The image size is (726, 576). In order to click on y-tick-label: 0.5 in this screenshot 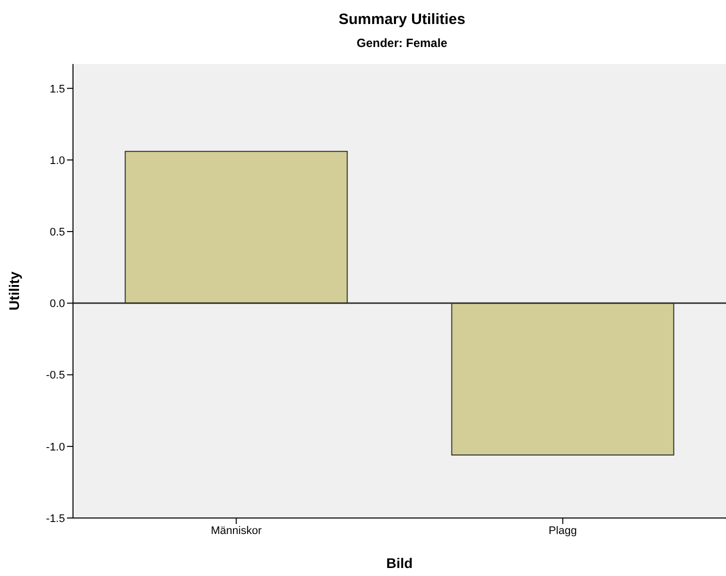, I will do `click(57, 232)`.